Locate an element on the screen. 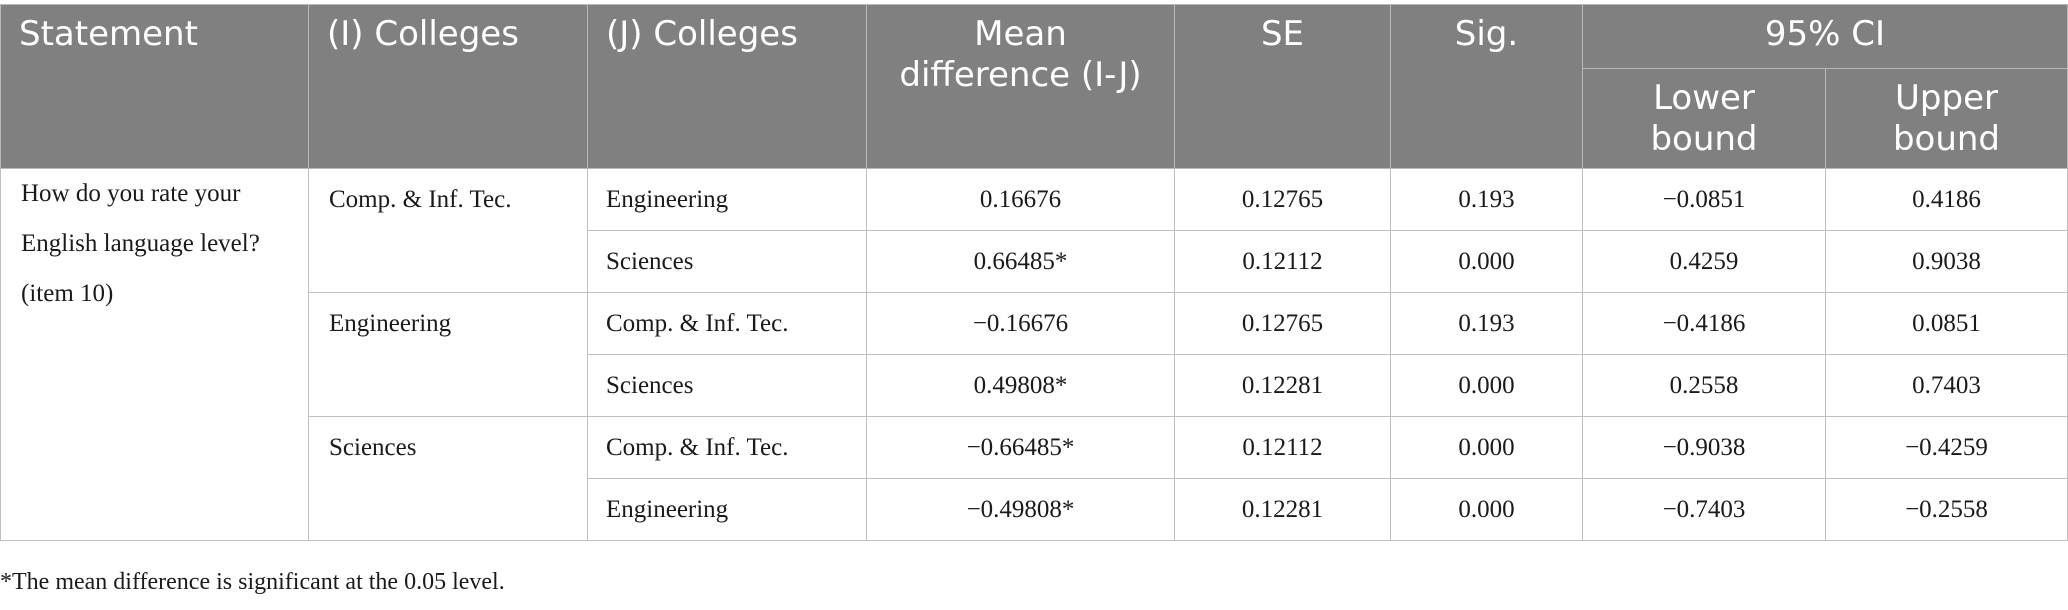  header-mean-difference: Mean difference (I-J) is located at coordinates (1020, 86).